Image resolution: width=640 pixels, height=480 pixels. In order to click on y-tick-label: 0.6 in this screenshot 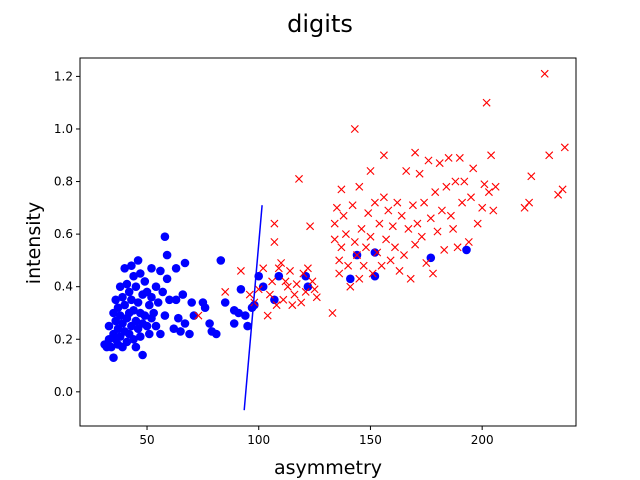, I will do `click(63, 234)`.